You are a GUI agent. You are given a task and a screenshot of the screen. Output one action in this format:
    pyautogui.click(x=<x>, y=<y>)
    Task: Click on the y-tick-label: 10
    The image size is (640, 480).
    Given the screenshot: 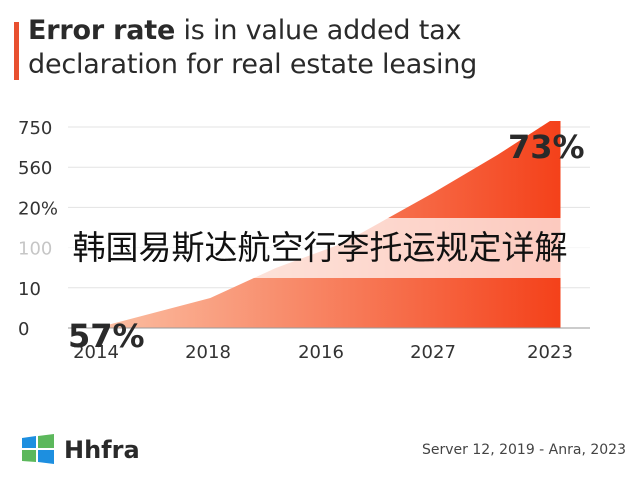 What is the action you would take?
    pyautogui.click(x=29, y=289)
    